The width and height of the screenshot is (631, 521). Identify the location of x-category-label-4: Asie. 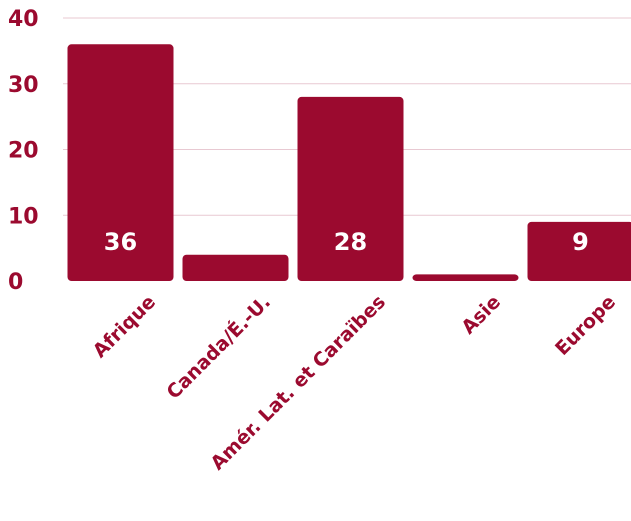
(481, 315).